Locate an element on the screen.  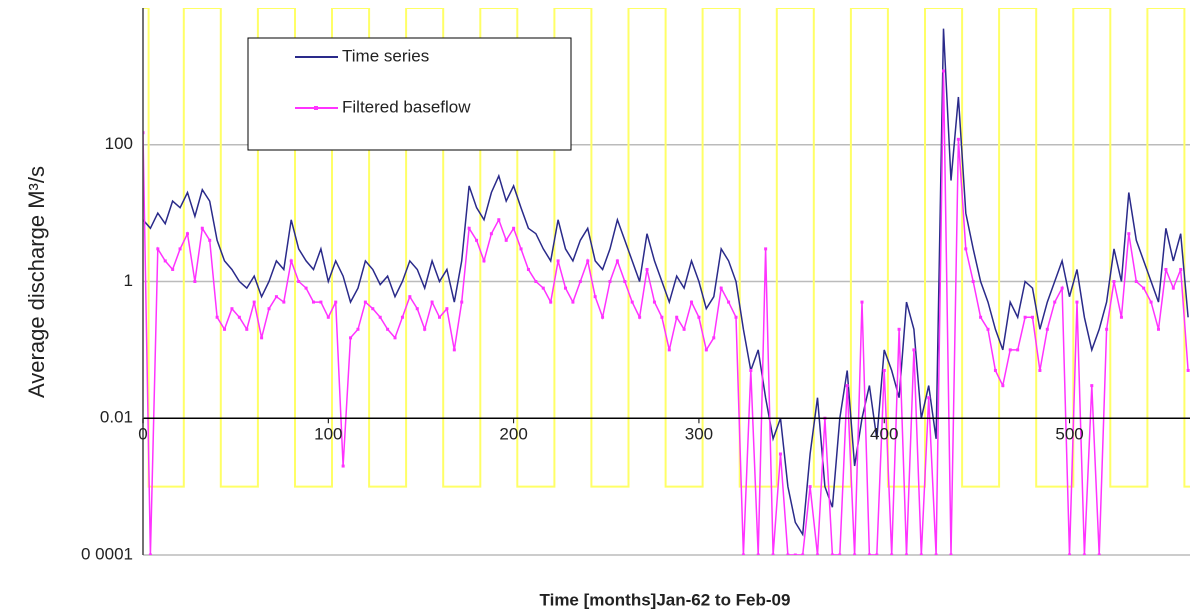
legend: Time series Filtered baseflow is located at coordinates (409, 94).